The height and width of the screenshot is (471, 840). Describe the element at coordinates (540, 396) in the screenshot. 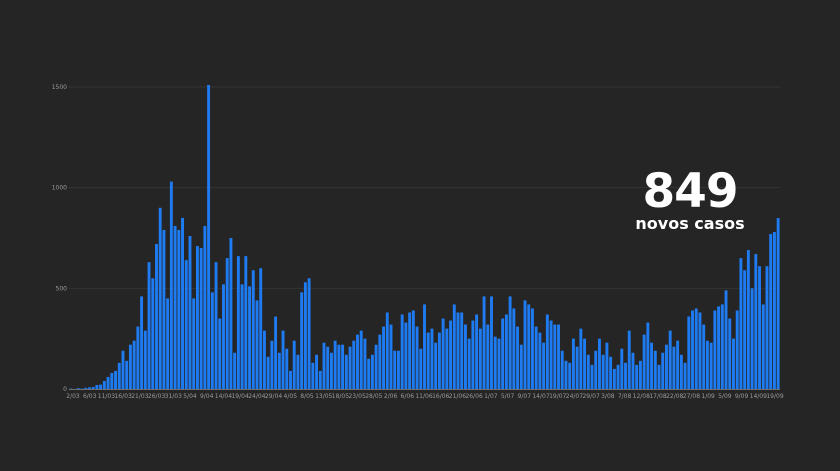

I see `x-tick-label: 14/07` at that location.